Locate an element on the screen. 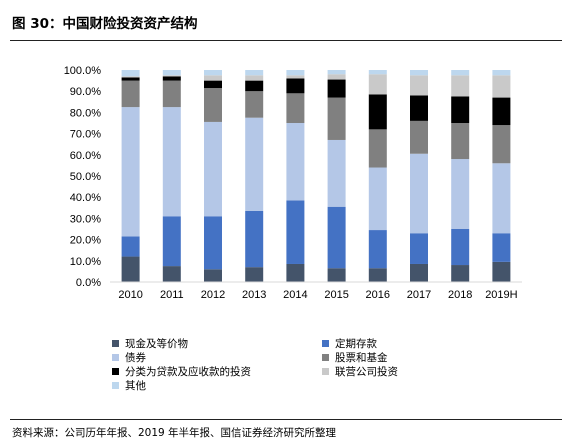 The height and width of the screenshot is (442, 571). bar-segment-2014-s1 is located at coordinates (295, 232).